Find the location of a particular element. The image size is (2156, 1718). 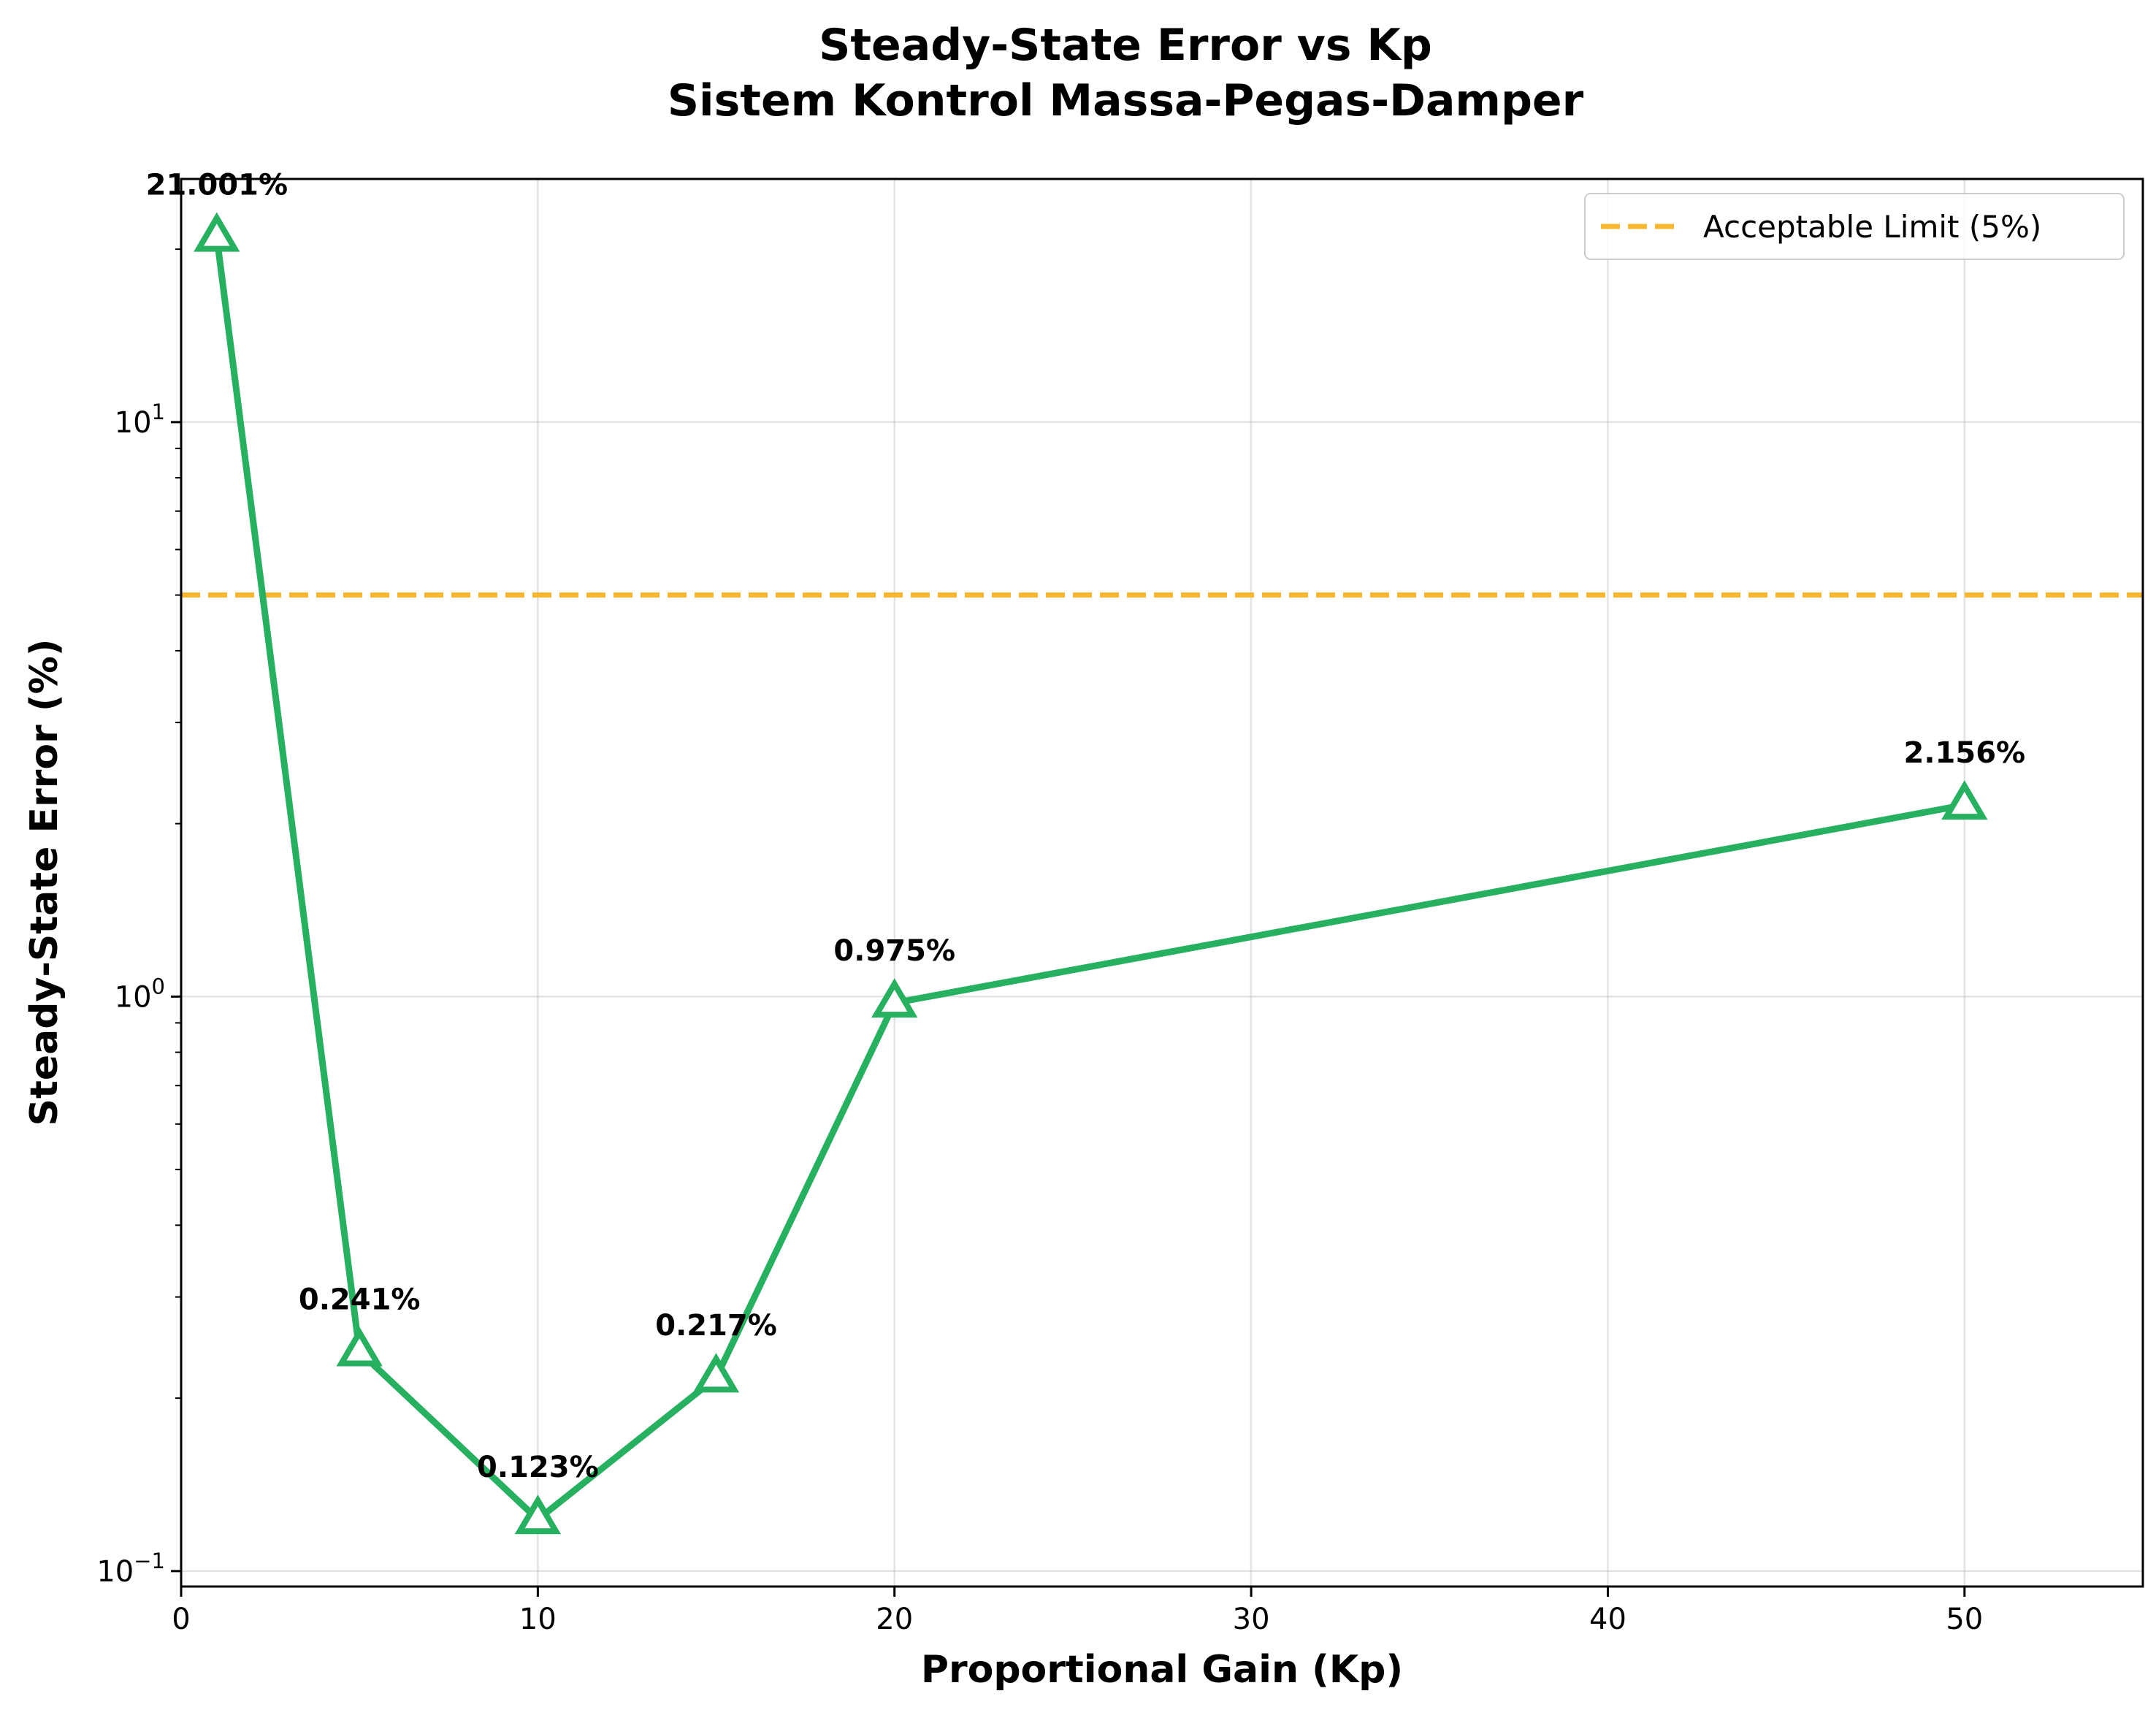

y-tick-label: 10⁻¹ is located at coordinates (130, 1569).